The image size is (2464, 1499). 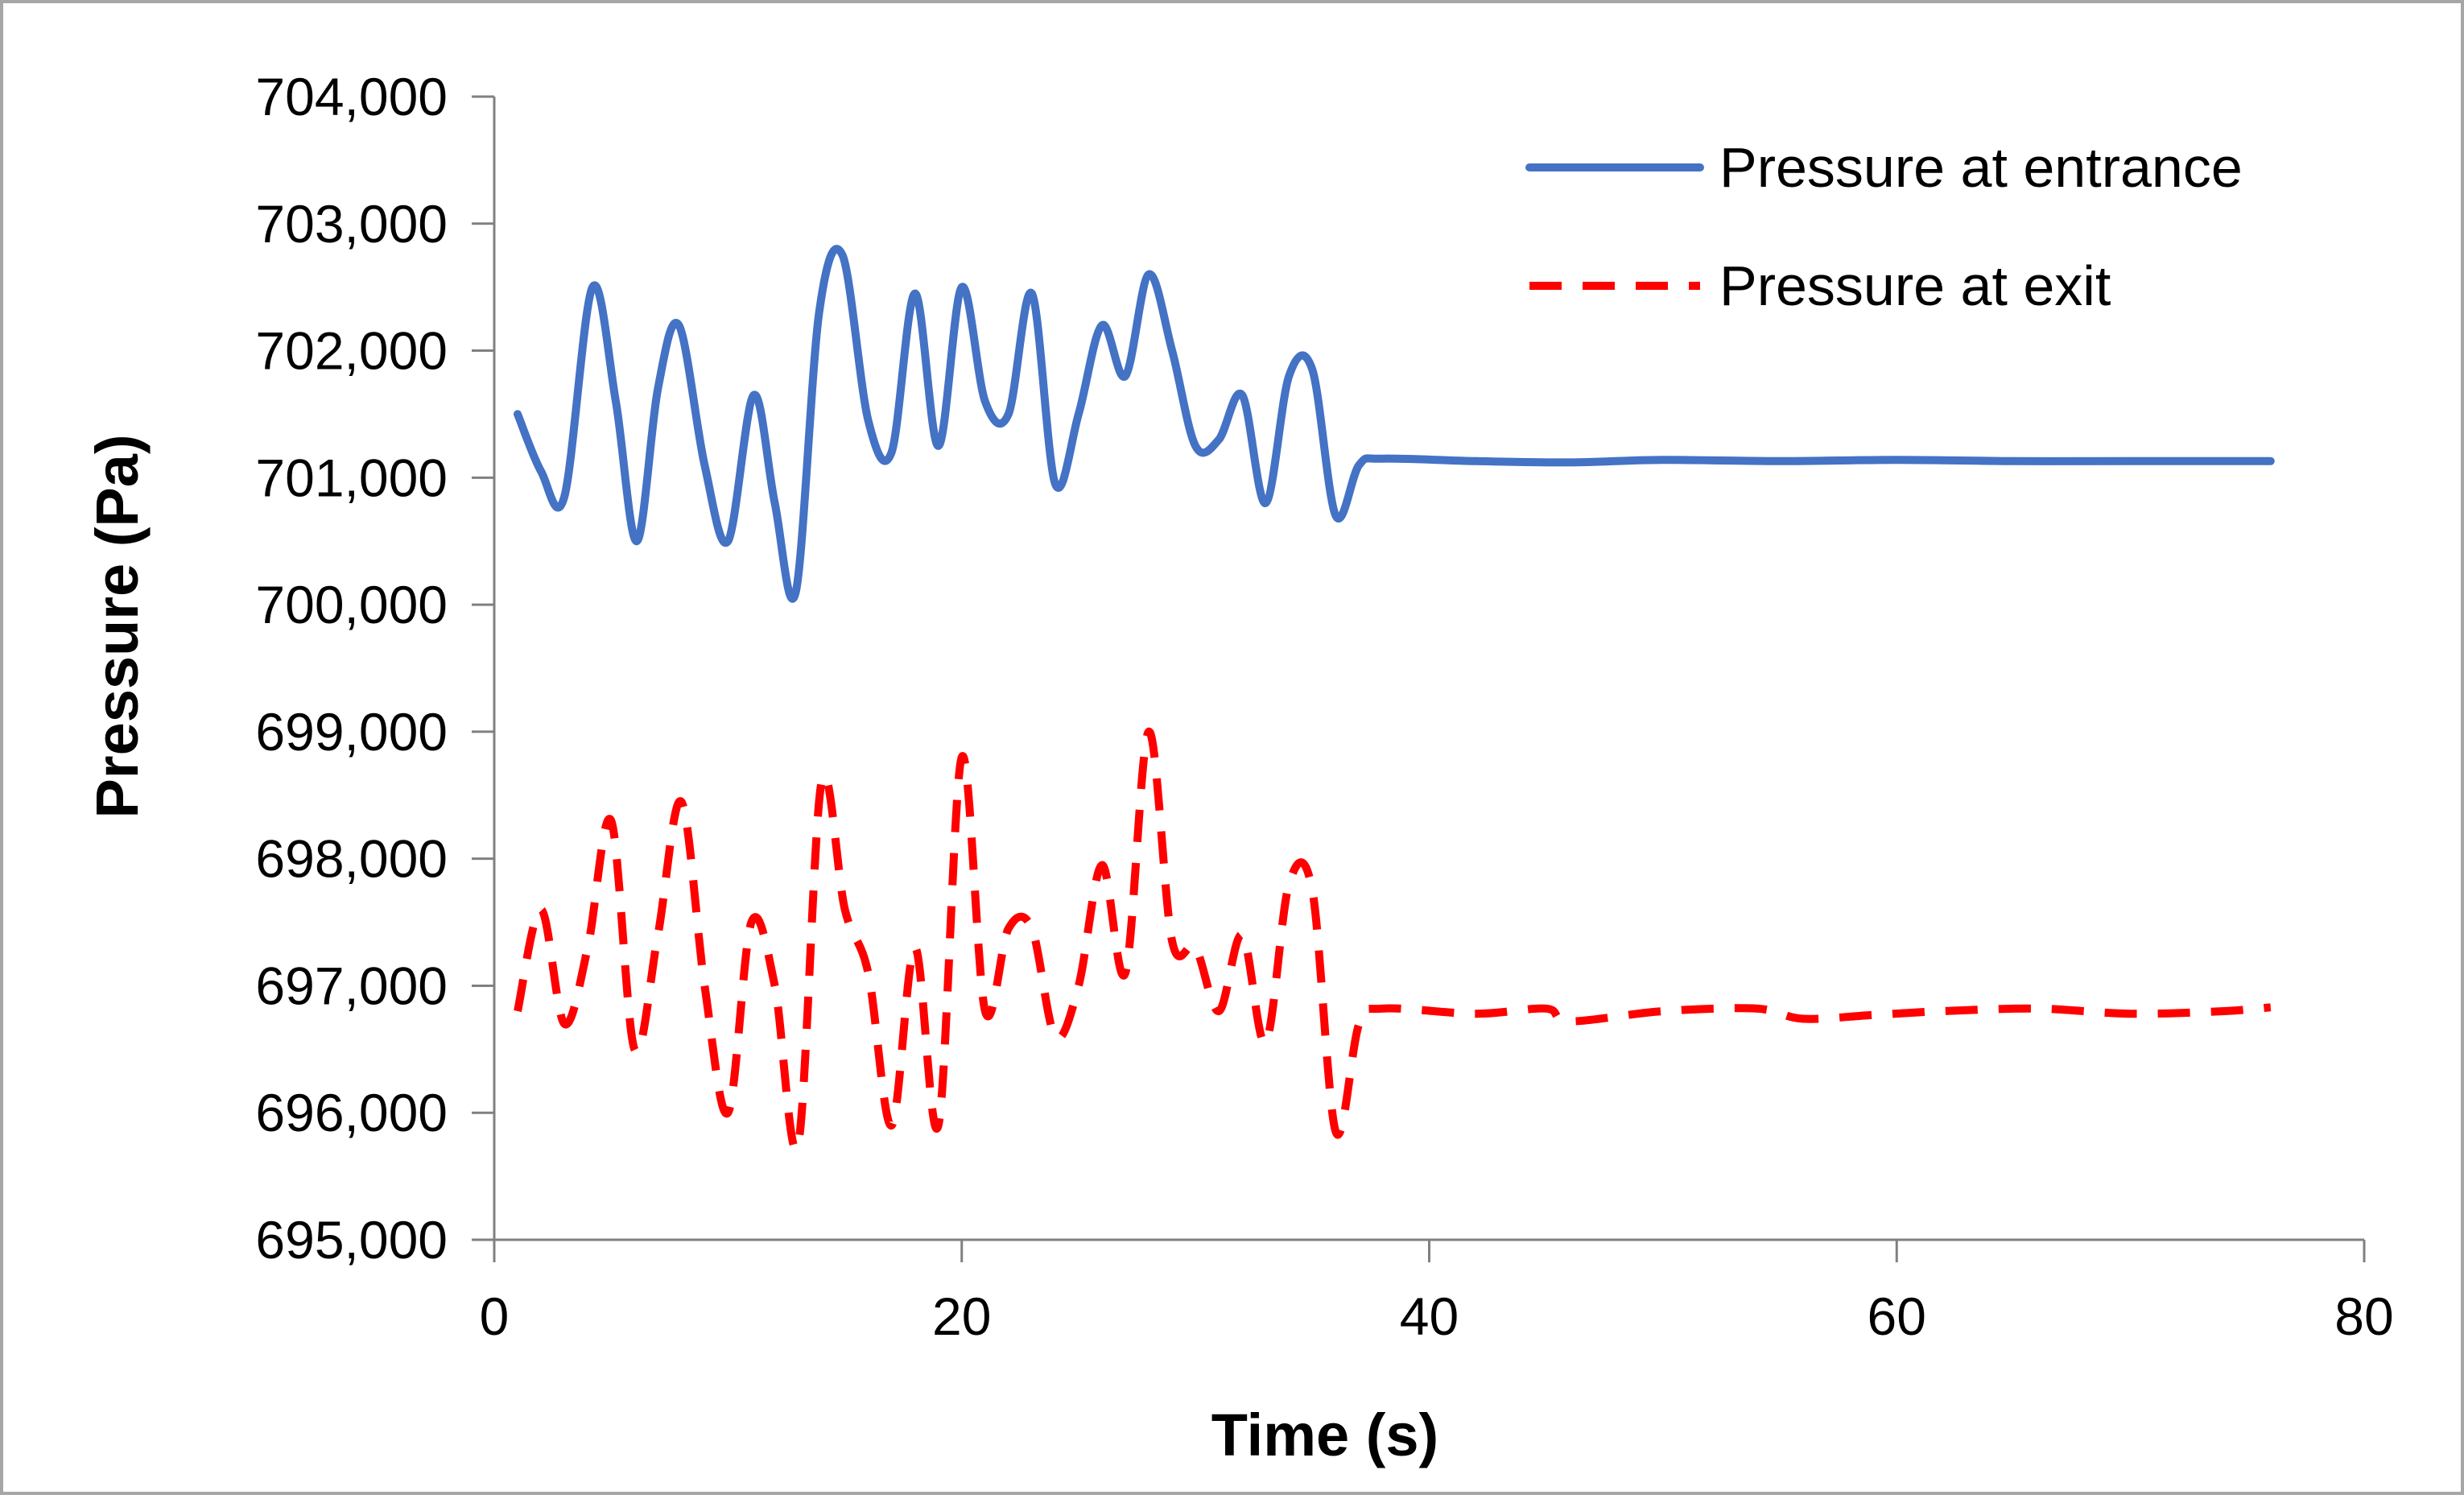 I want to click on x-axis-ticks: 0 20 40 60 80, so click(x=1437, y=1293).